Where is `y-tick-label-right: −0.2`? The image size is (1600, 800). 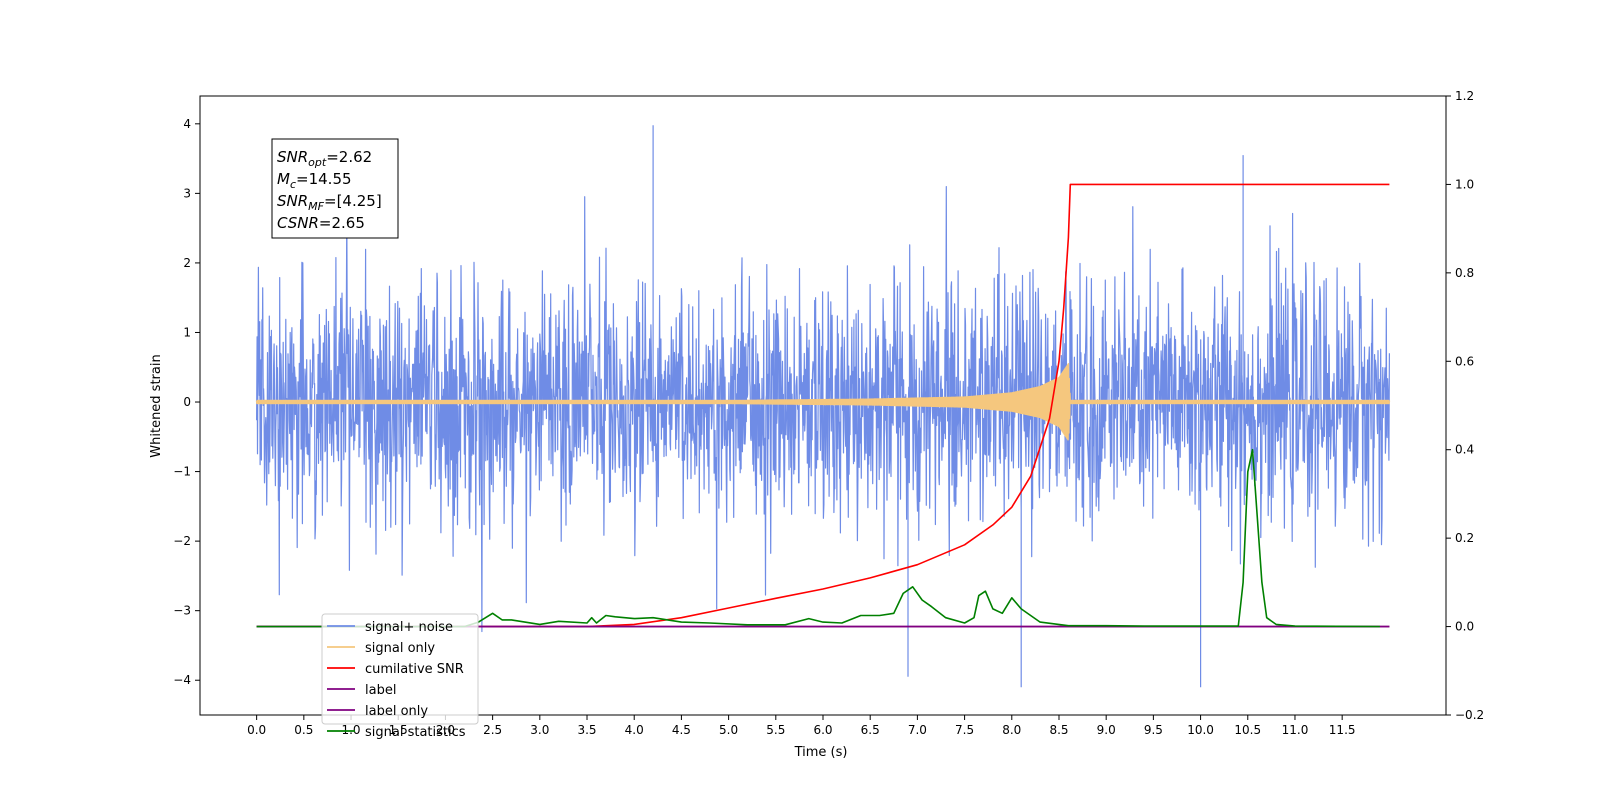 y-tick-label-right: −0.2 is located at coordinates (1469, 715).